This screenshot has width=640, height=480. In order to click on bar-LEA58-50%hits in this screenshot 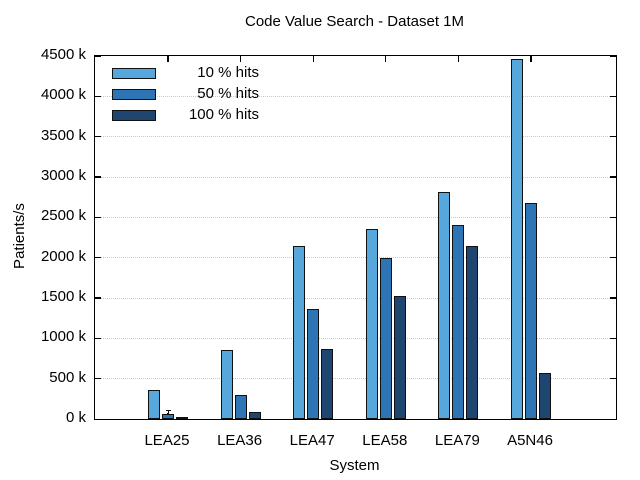, I will do `click(385, 338)`.